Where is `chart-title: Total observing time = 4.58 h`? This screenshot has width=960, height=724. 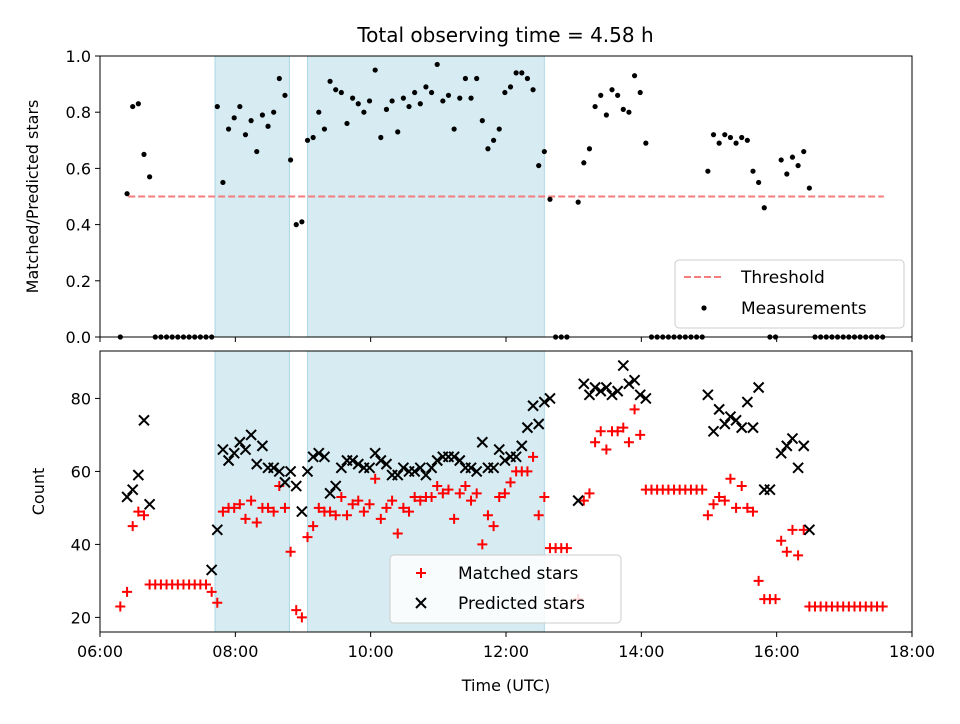
chart-title: Total observing time = 4.58 h is located at coordinates (504, 35).